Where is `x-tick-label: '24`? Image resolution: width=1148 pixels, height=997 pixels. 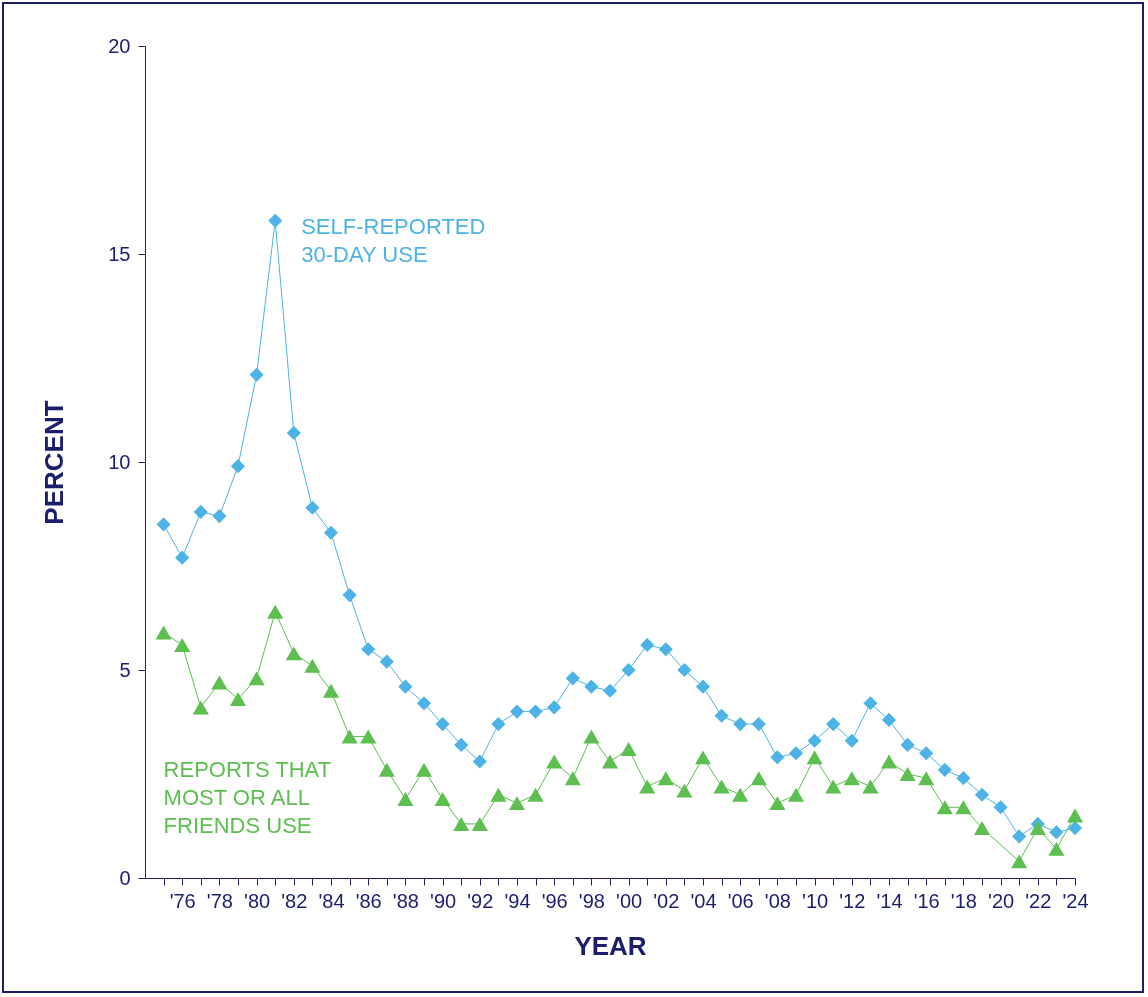 x-tick-label: '24 is located at coordinates (1075, 900).